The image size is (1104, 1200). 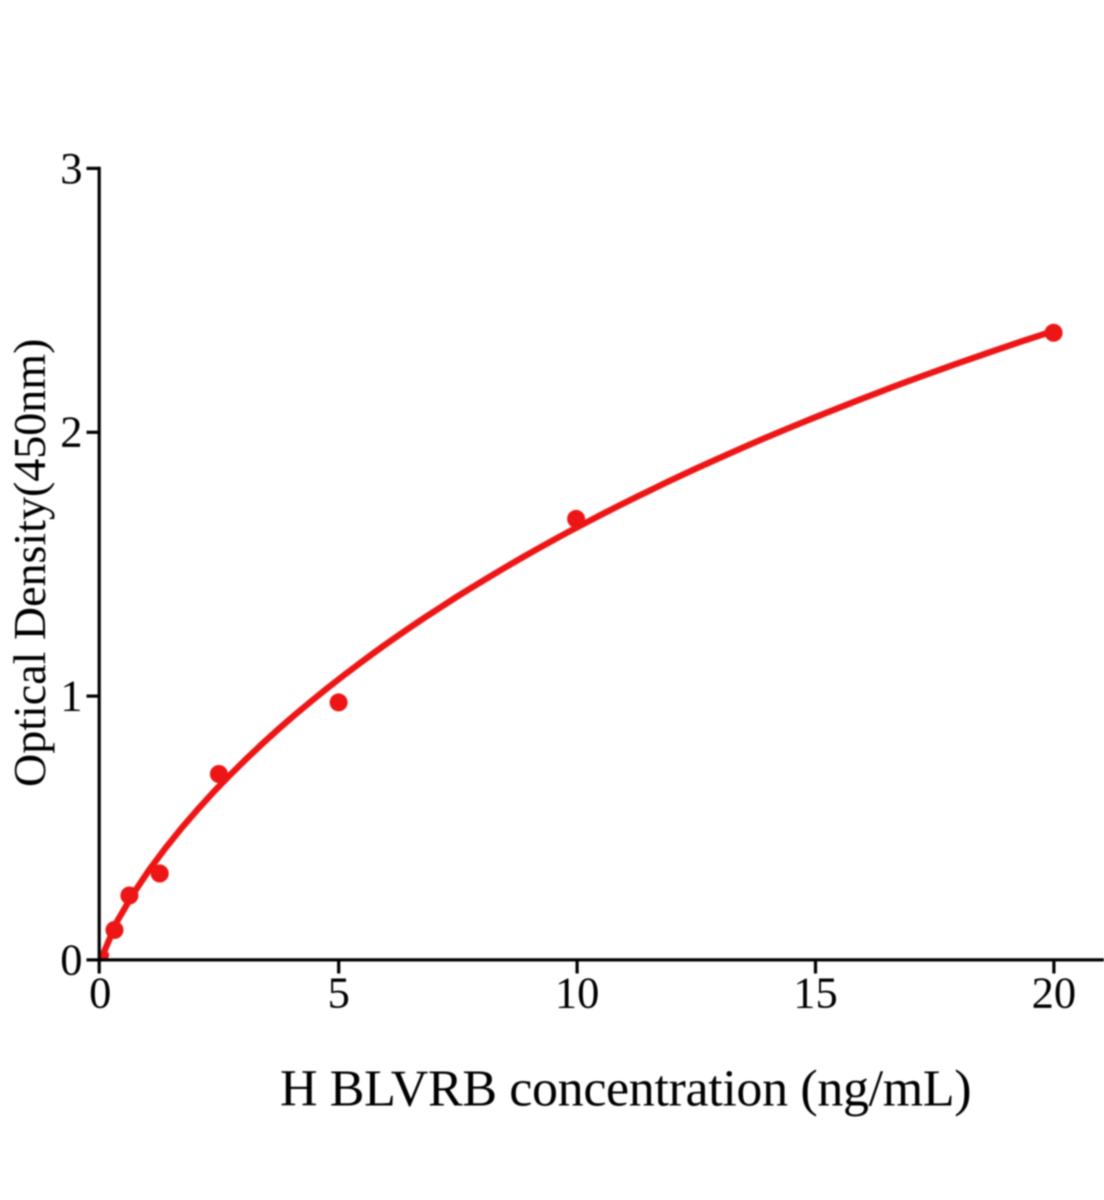 I want to click on svg-text: H BLVRB concentration (ng/mL), so click(x=625, y=1089).